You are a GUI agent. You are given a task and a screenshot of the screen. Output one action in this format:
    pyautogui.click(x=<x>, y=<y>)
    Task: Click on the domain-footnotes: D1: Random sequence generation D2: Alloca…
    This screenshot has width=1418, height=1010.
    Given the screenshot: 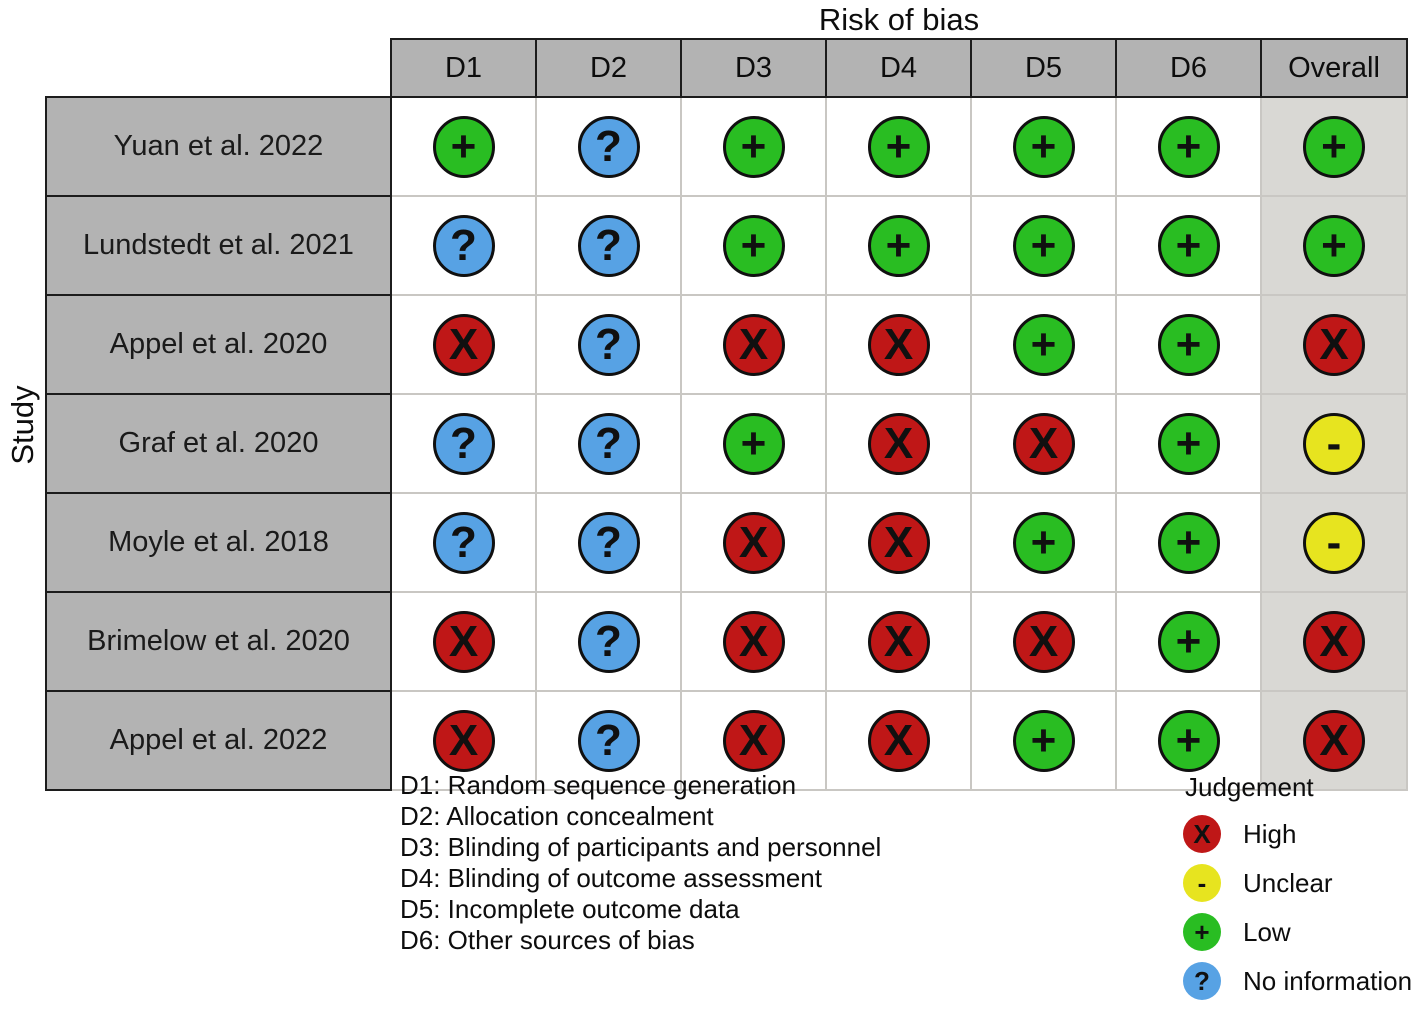 What is the action you would take?
    pyautogui.click(x=640, y=863)
    